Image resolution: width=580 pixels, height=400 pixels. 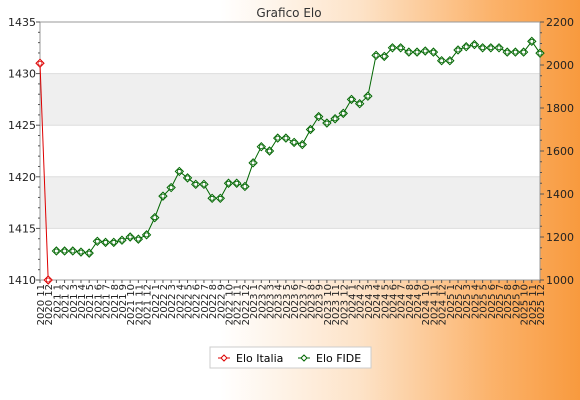 What do you see at coordinates (131, 304) in the screenshot?
I see `x-tick-label: 2021 10` at bounding box center [131, 304].